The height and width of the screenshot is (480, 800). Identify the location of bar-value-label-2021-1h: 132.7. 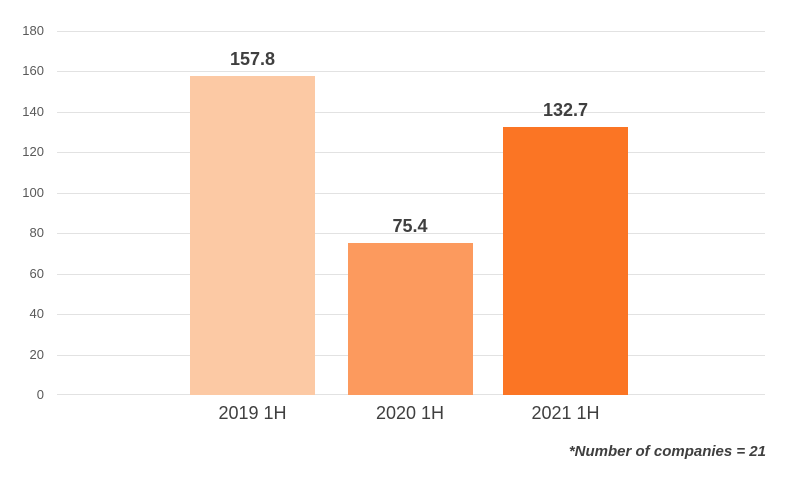
(565, 109).